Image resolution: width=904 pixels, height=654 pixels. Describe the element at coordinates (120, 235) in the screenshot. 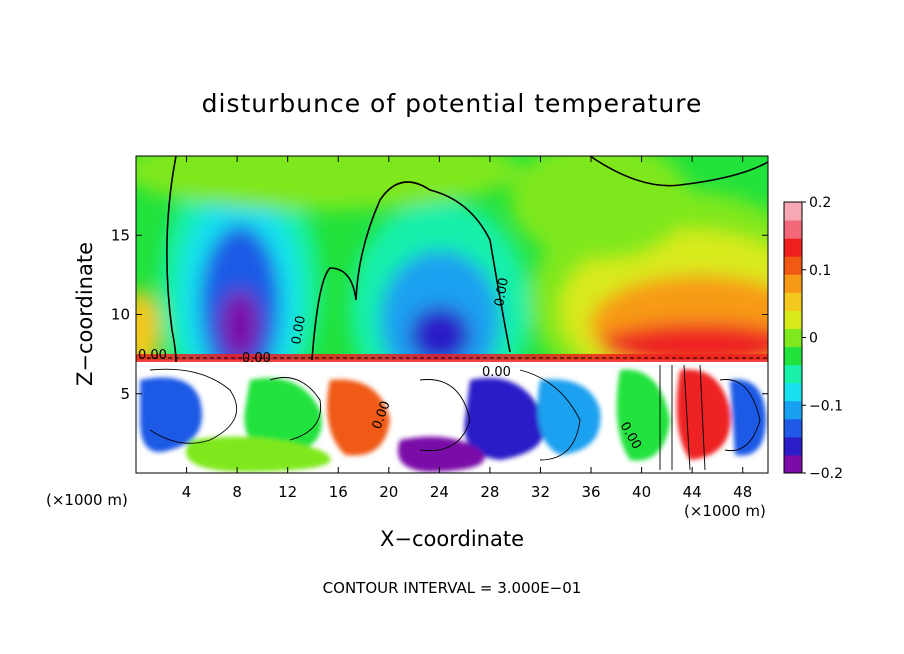

I see `y-tick-label: 15` at that location.